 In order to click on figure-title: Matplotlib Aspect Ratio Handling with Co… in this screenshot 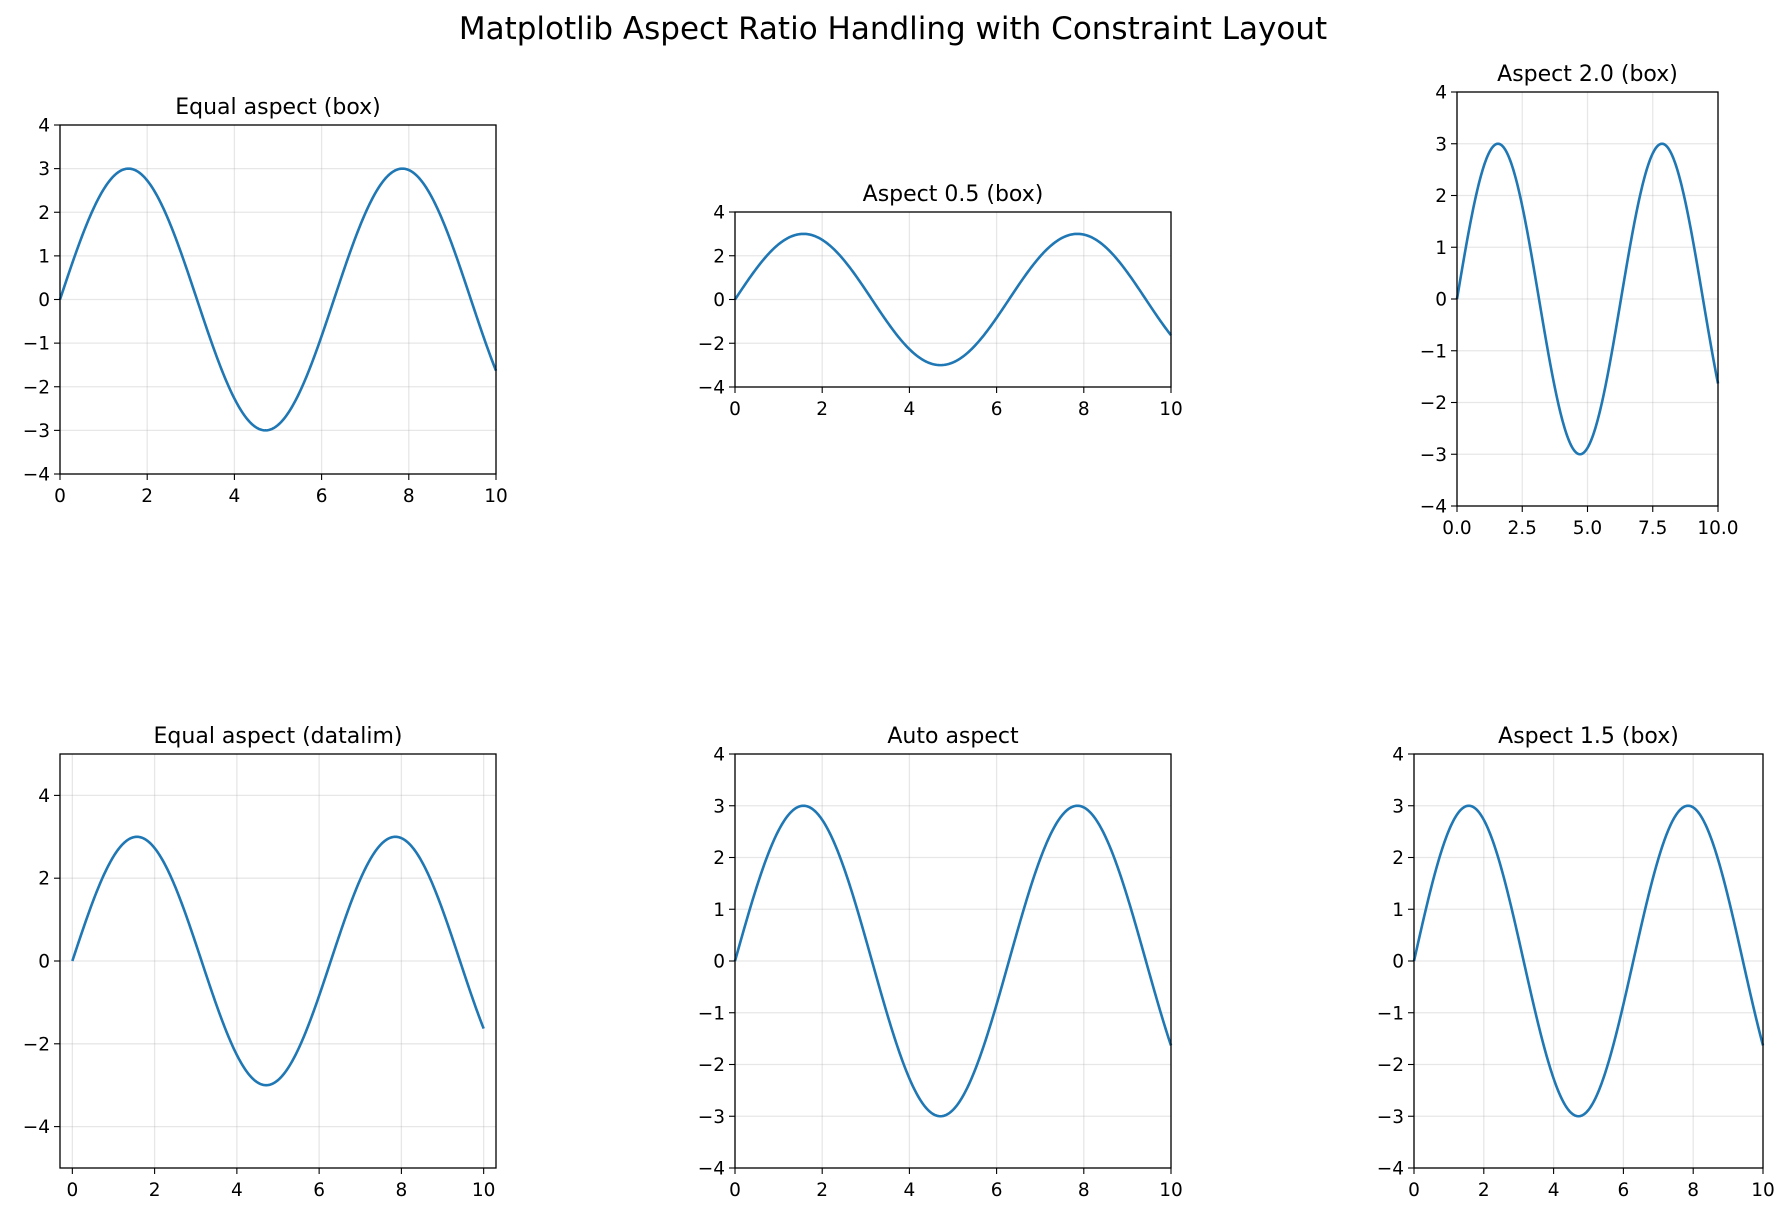, I will do `click(893, 29)`.